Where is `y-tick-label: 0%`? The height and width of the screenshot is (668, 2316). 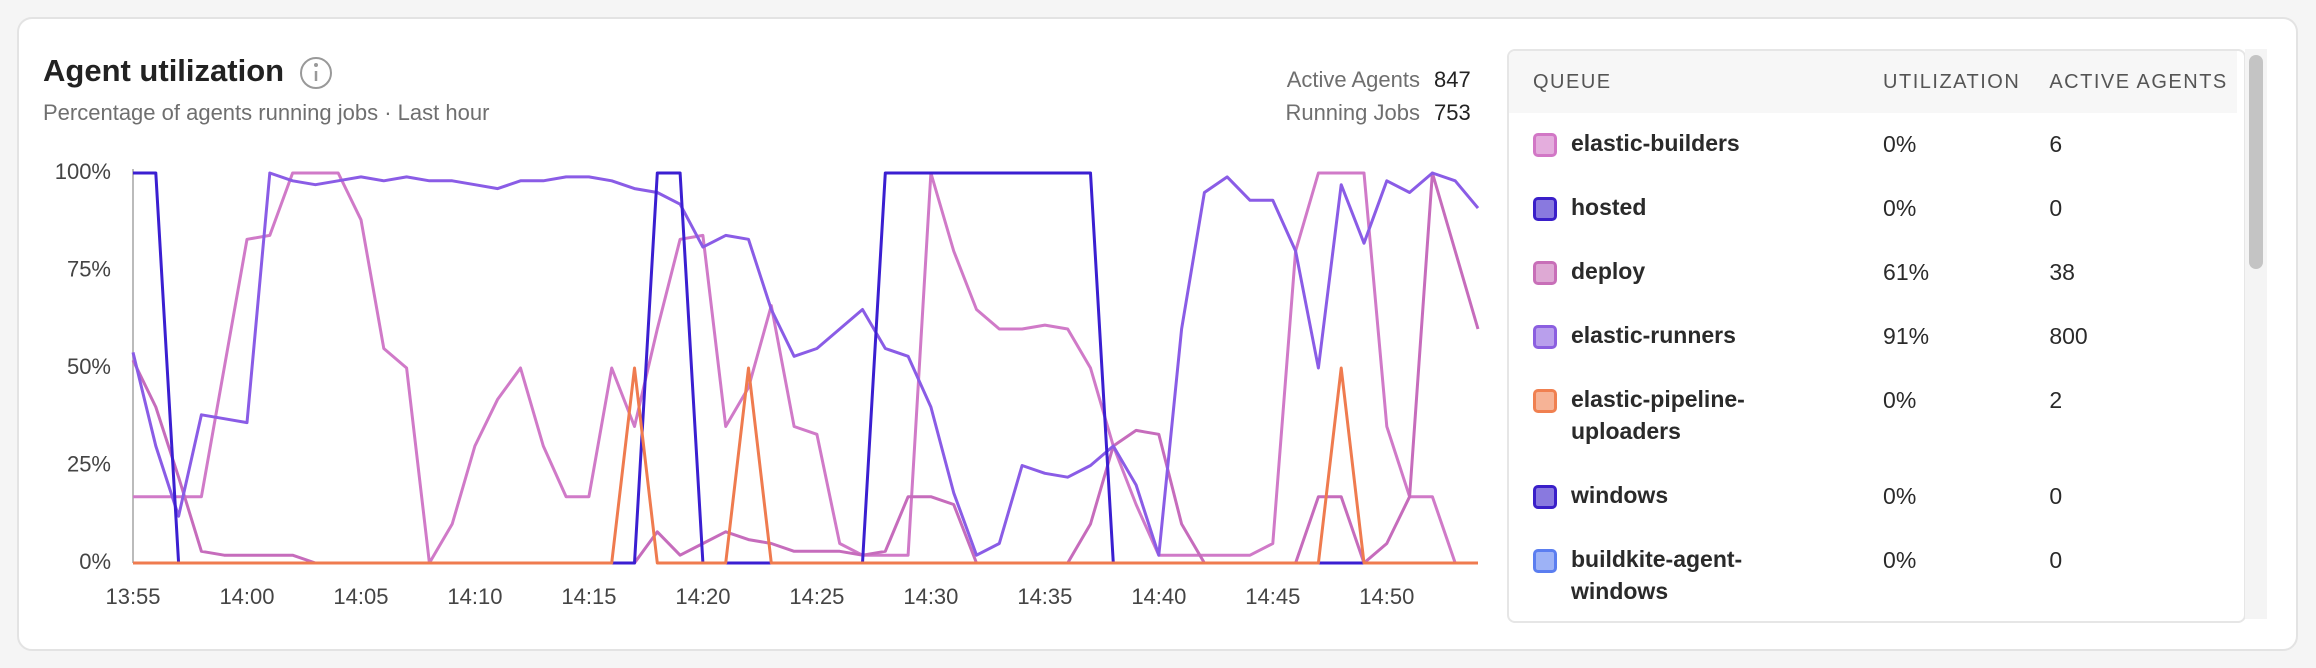
y-tick-label: 0% is located at coordinates (95, 561).